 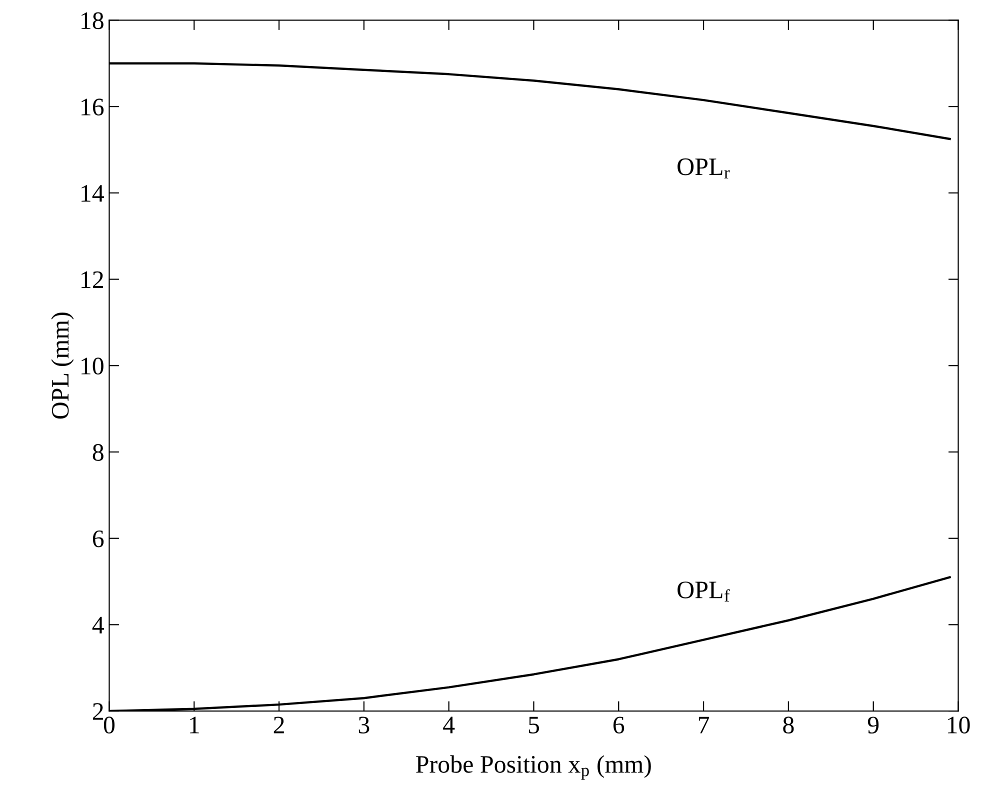 I want to click on y-tick-label: 8, so click(x=98, y=452).